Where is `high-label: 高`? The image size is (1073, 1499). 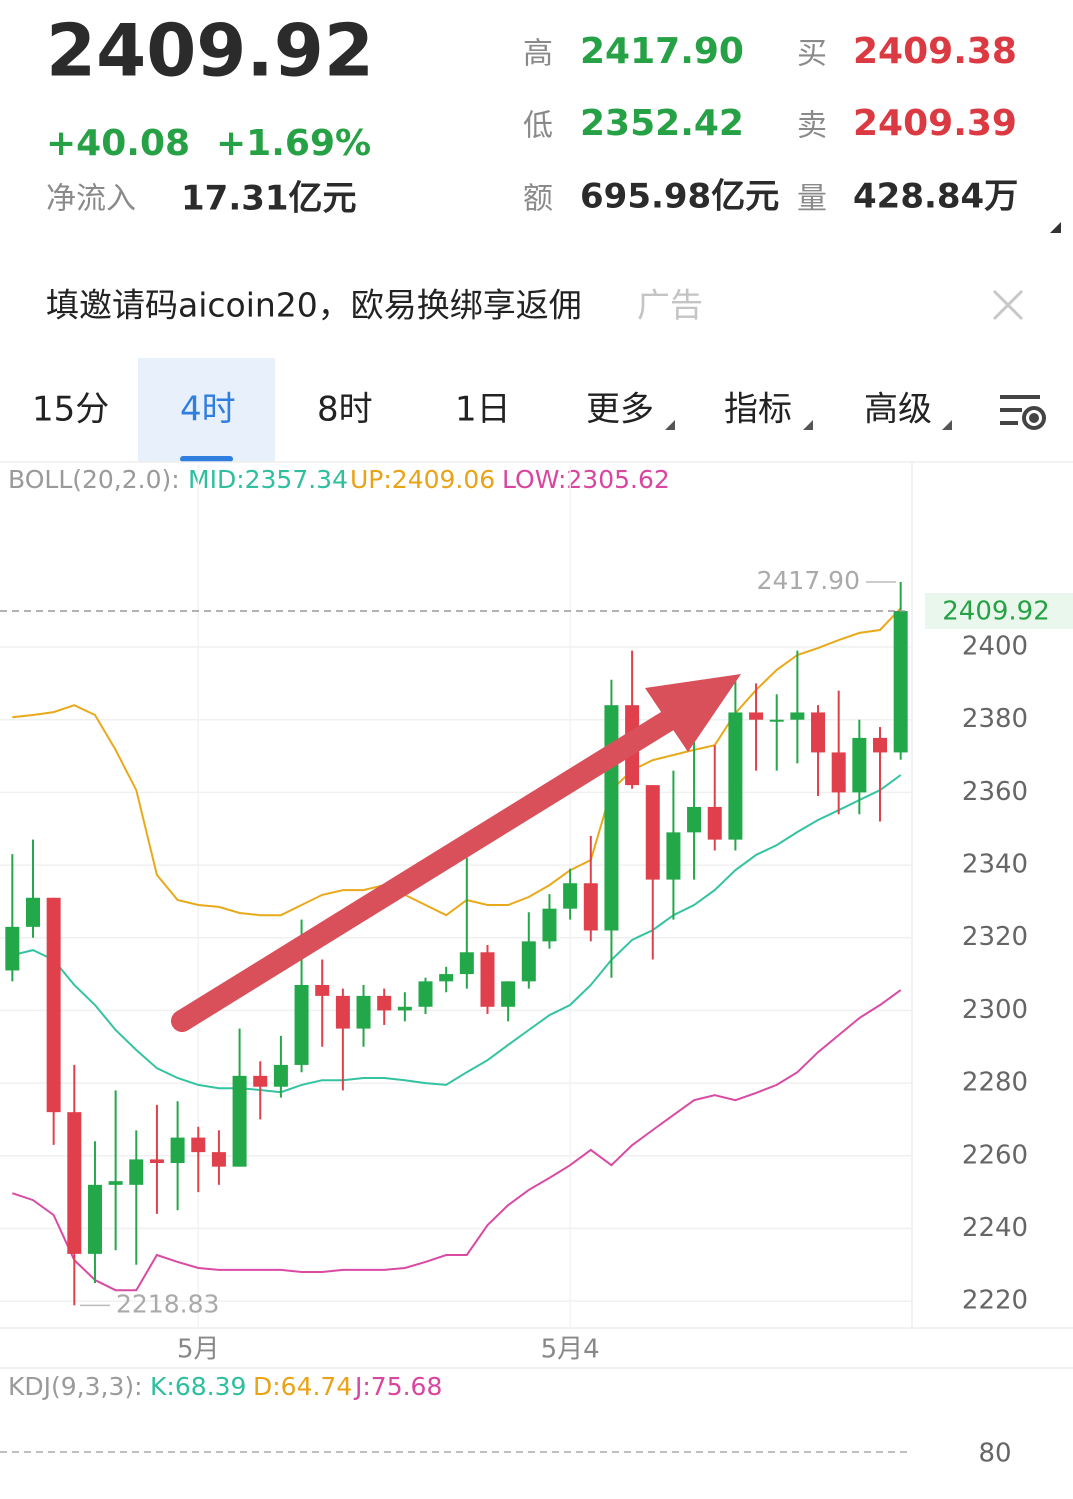 high-label: 高 is located at coordinates (538, 54).